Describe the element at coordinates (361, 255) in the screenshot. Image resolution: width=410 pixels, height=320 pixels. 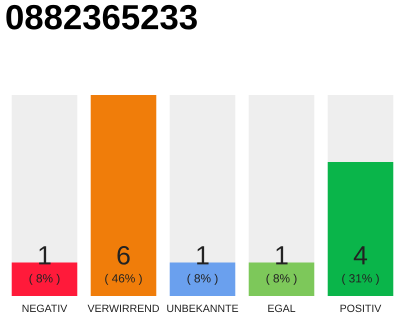
I see `data-label: 4` at that location.